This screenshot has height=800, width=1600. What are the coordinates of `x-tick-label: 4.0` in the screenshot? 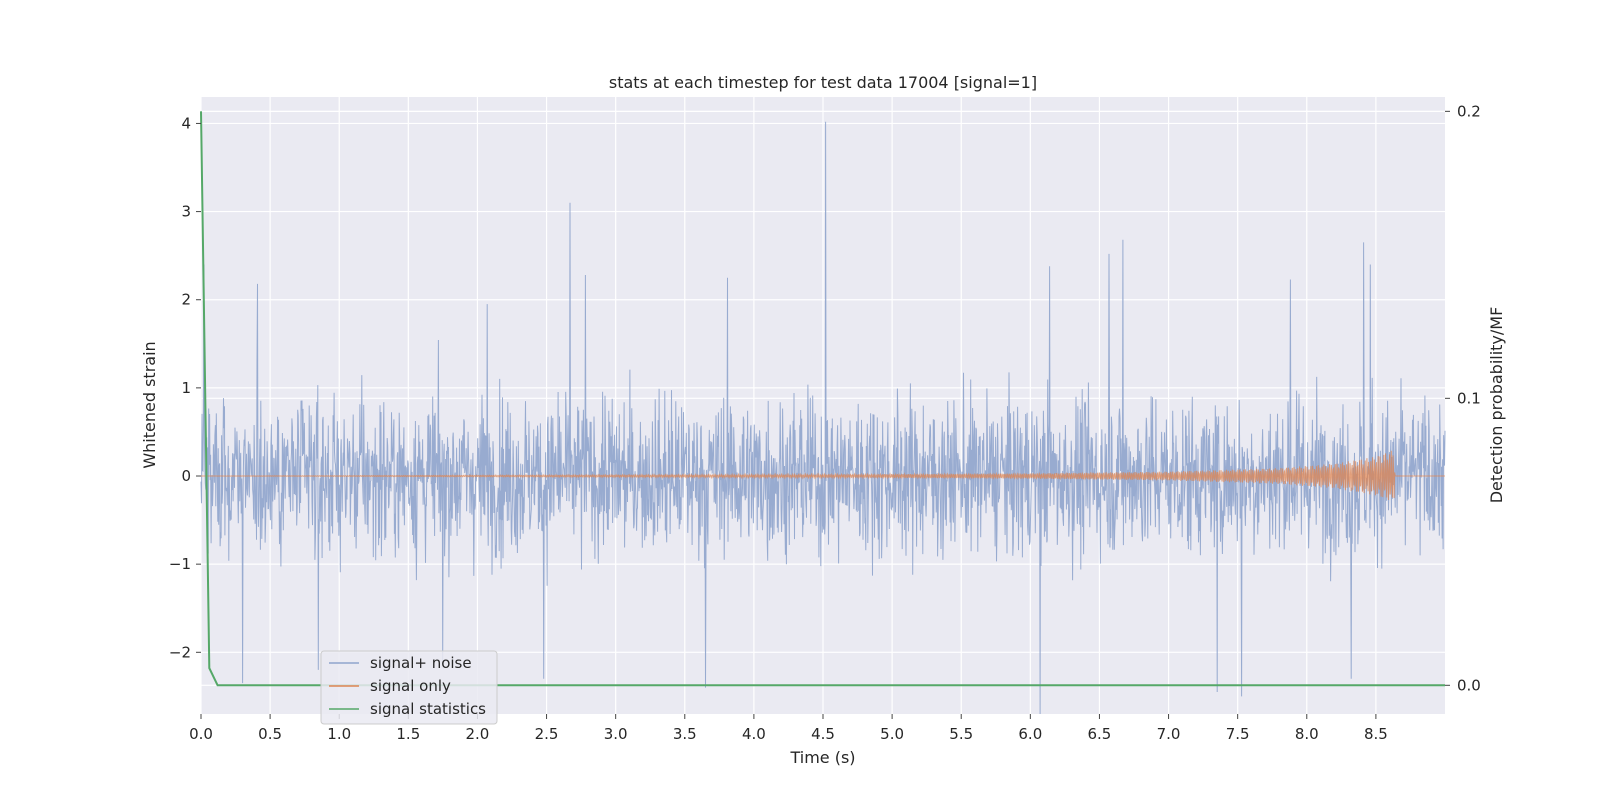 It's located at (754, 734).